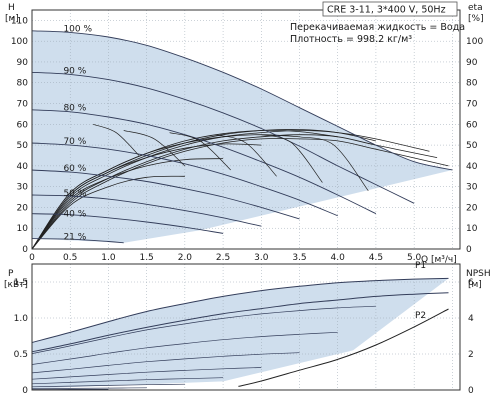 The width and height of the screenshot is (500, 400). What do you see at coordinates (74, 169) in the screenshot?
I see `speed-label: 60 %` at bounding box center [74, 169].